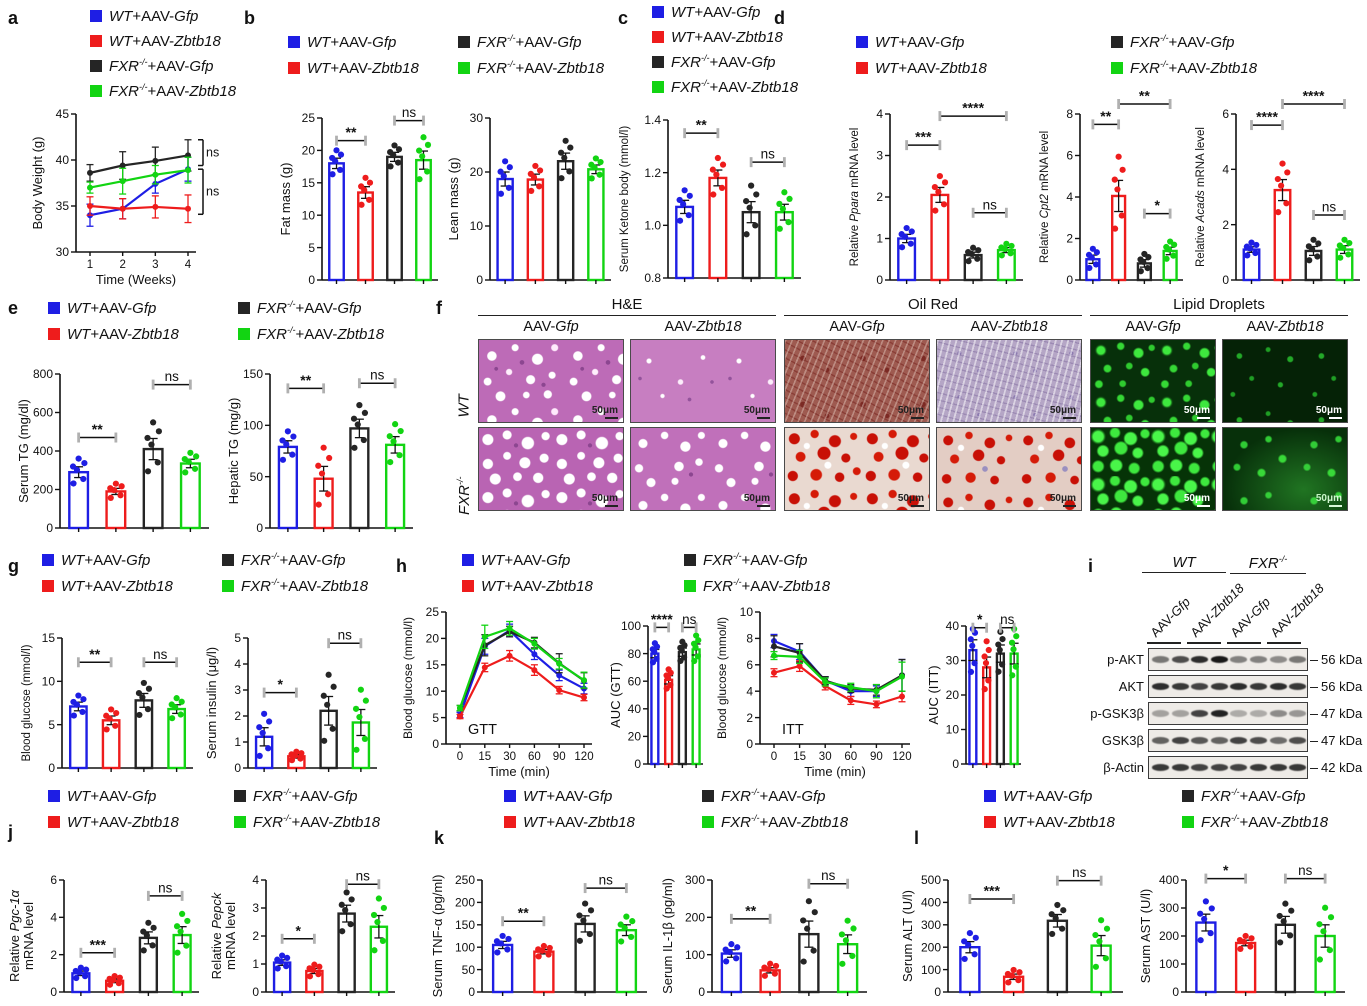 The image size is (1367, 1006). I want to click on auc-itt-chart-wrap: 0 10 20 30 40 AUC (ITT) * ns, so click(976, 690).